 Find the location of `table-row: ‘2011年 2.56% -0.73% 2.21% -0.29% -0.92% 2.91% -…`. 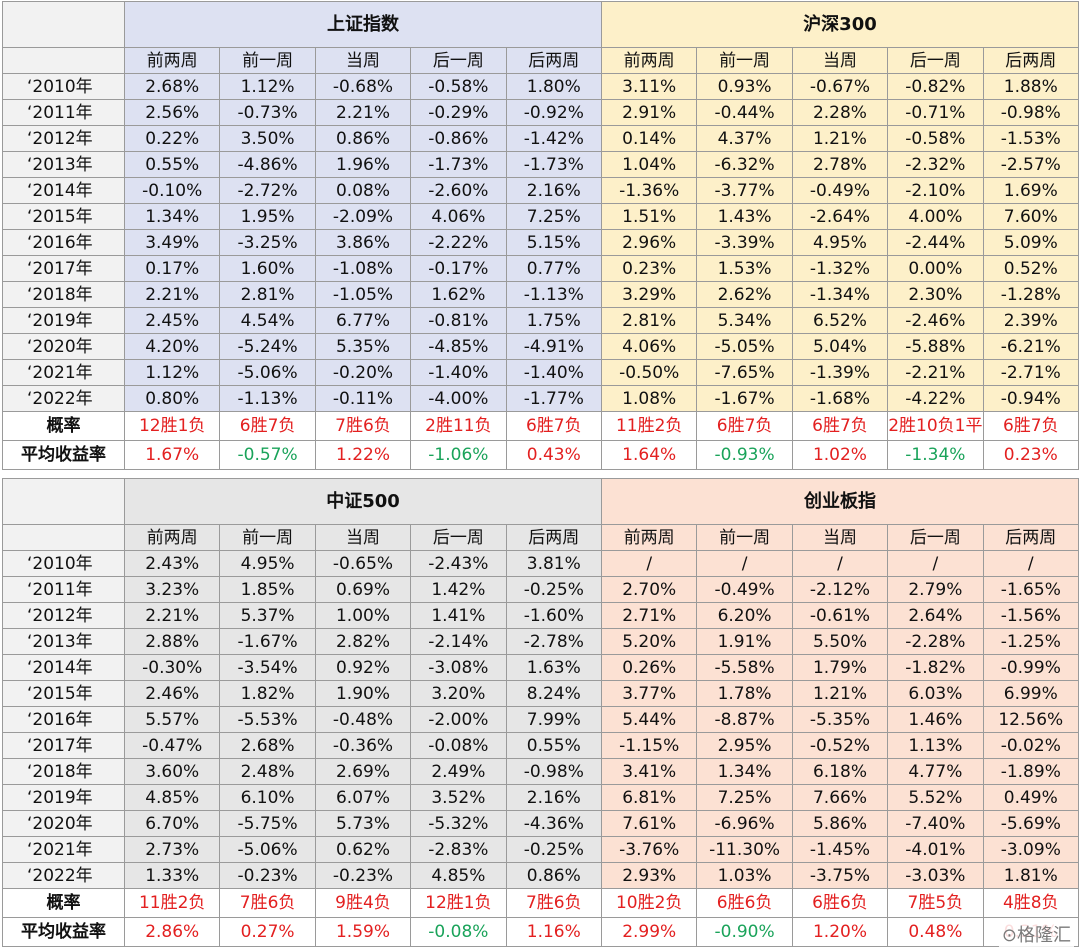

table-row: ‘2011年 2.56% -0.73% 2.21% -0.29% -0.92% 2.91% -… is located at coordinates (540, 112).